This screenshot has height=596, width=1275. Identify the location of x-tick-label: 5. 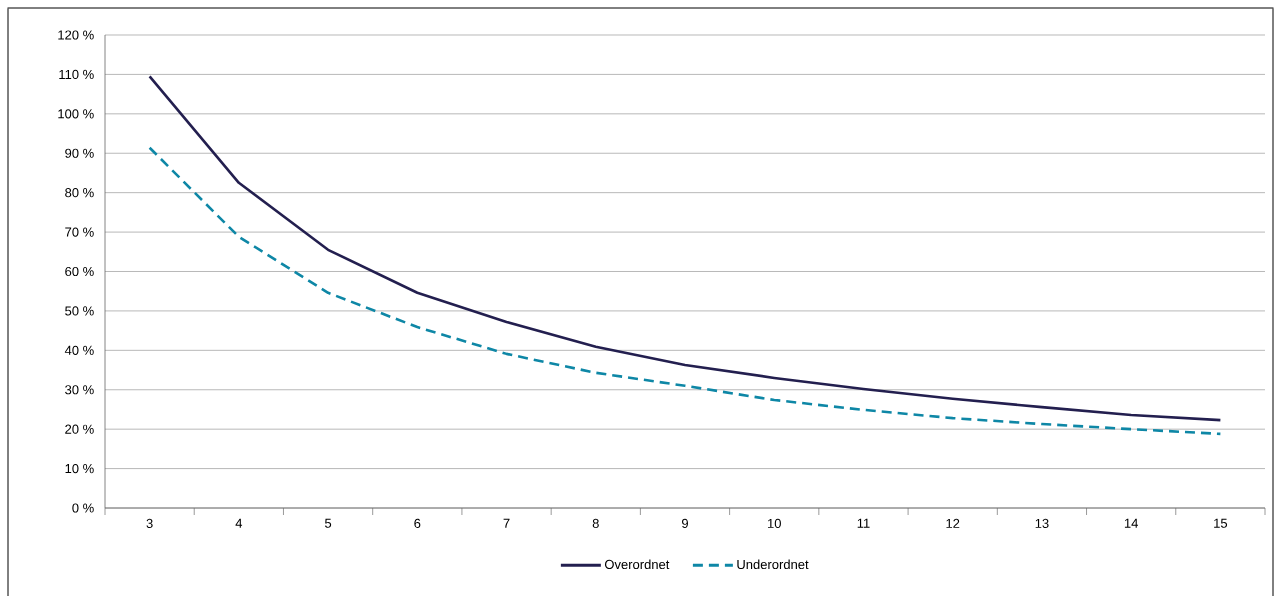
(328, 523).